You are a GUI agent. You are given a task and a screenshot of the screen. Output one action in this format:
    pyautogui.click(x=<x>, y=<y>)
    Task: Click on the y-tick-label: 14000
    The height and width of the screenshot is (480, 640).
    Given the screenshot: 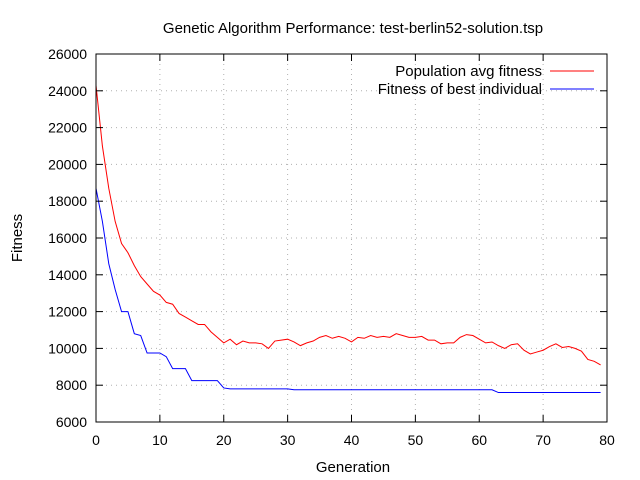 What is the action you would take?
    pyautogui.click(x=67, y=275)
    